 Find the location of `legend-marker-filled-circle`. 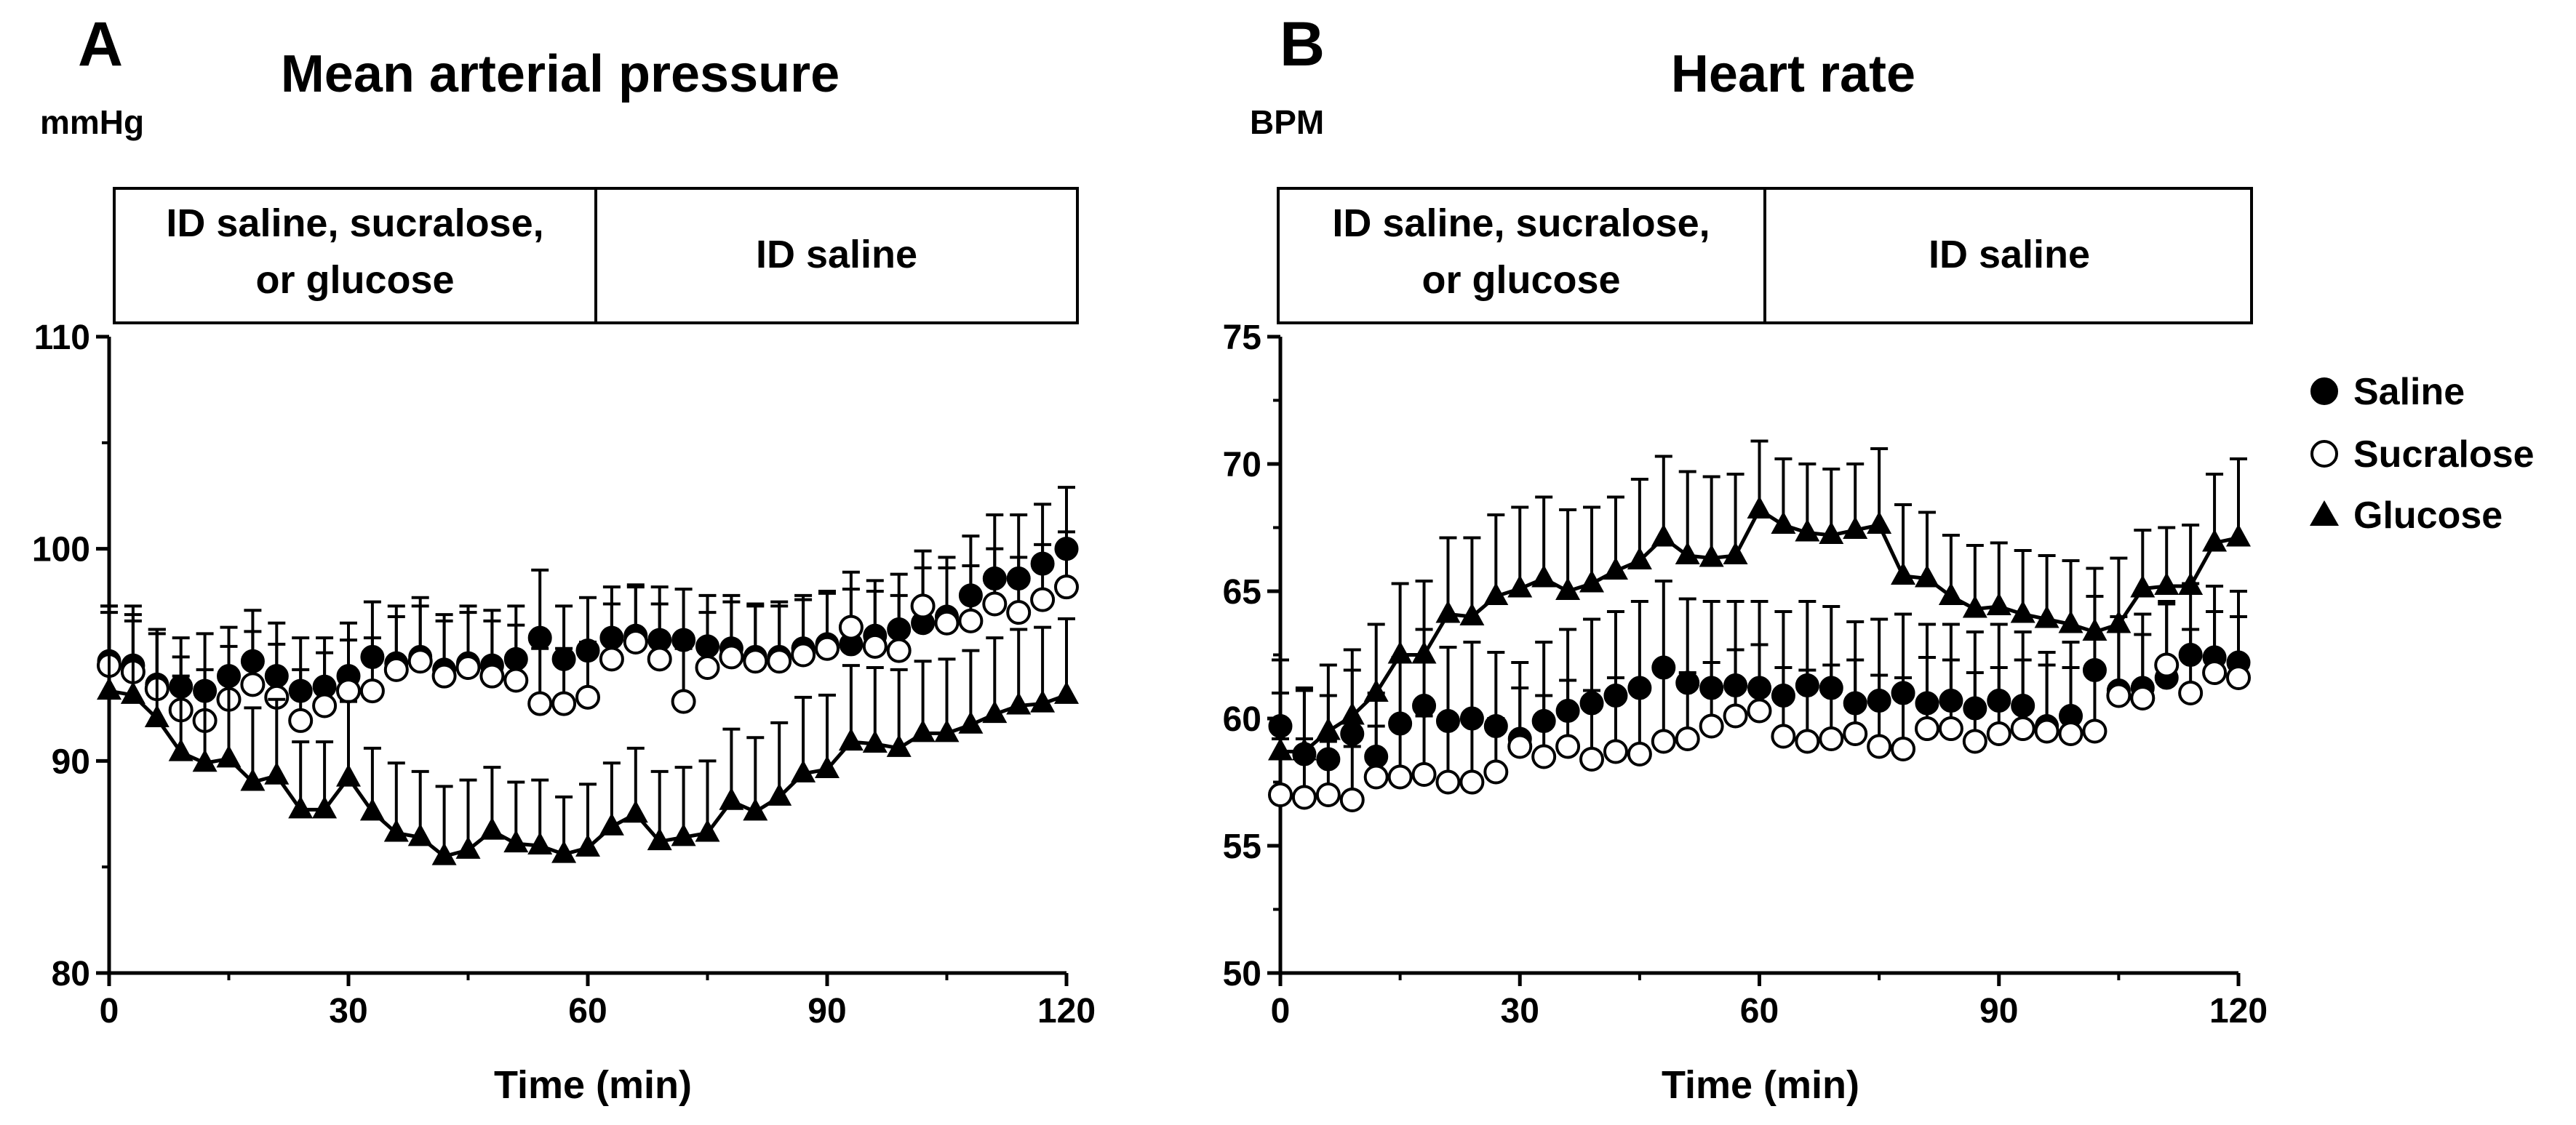

legend-marker-filled-circle is located at coordinates (2324, 391).